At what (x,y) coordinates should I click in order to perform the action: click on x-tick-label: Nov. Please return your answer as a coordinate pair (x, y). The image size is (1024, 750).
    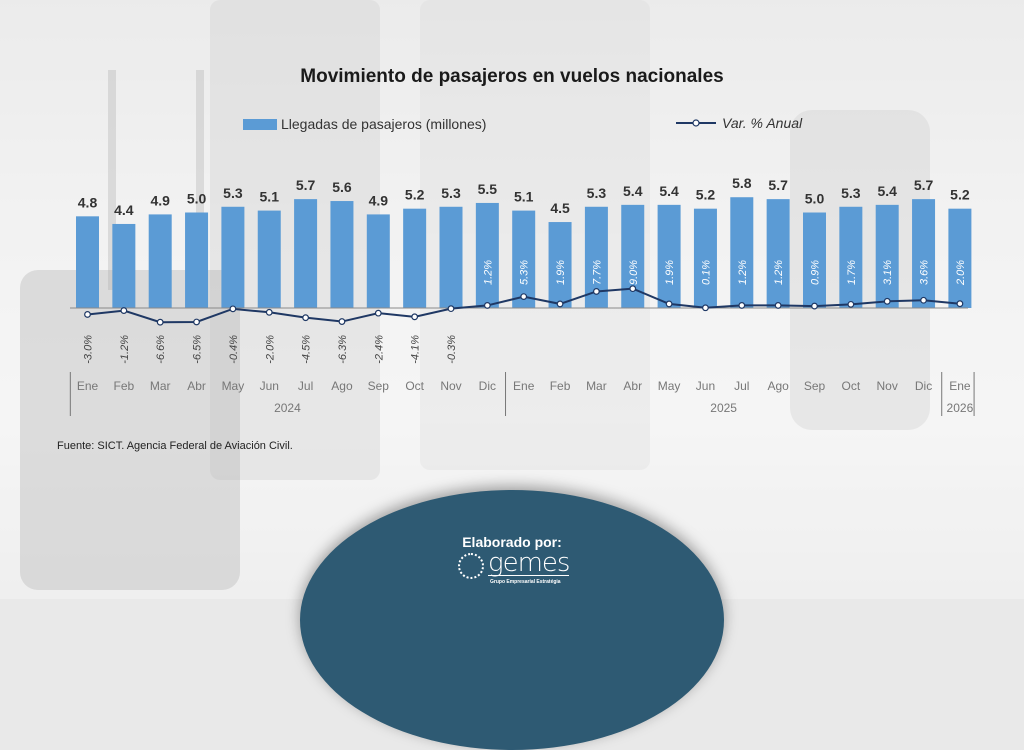
    Looking at the image, I should click on (450, 386).